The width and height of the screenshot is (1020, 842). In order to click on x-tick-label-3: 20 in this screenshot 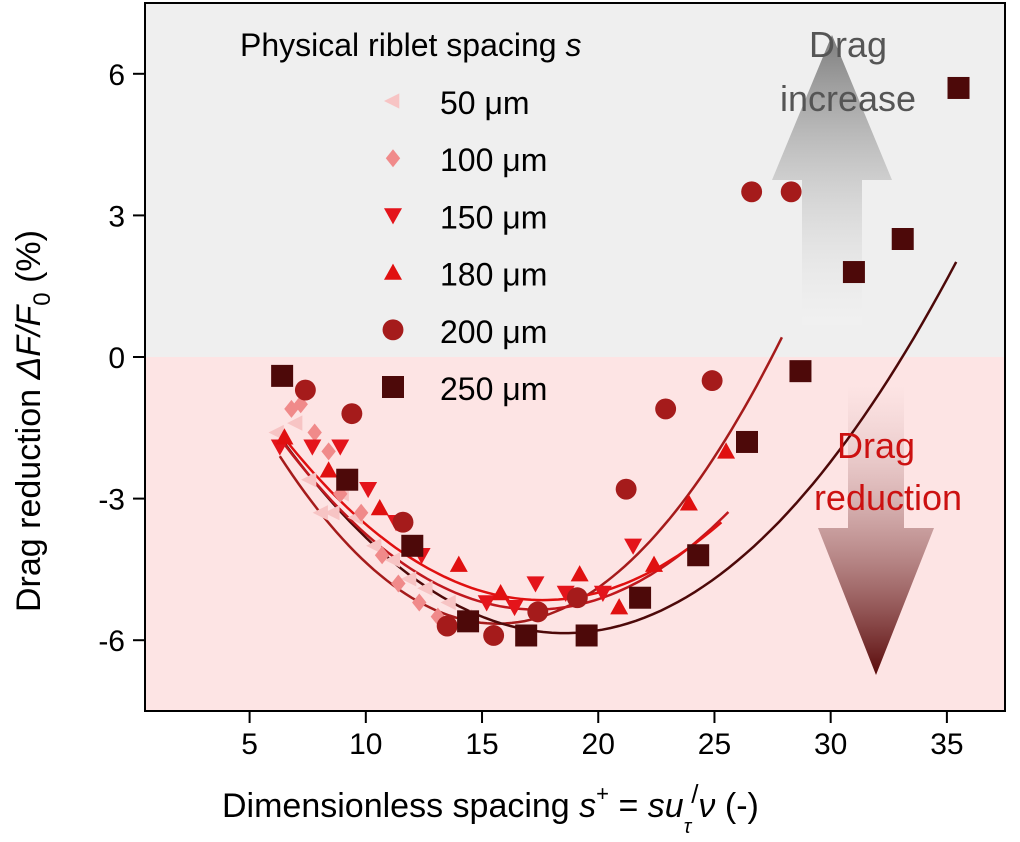, I will do `click(598, 744)`.